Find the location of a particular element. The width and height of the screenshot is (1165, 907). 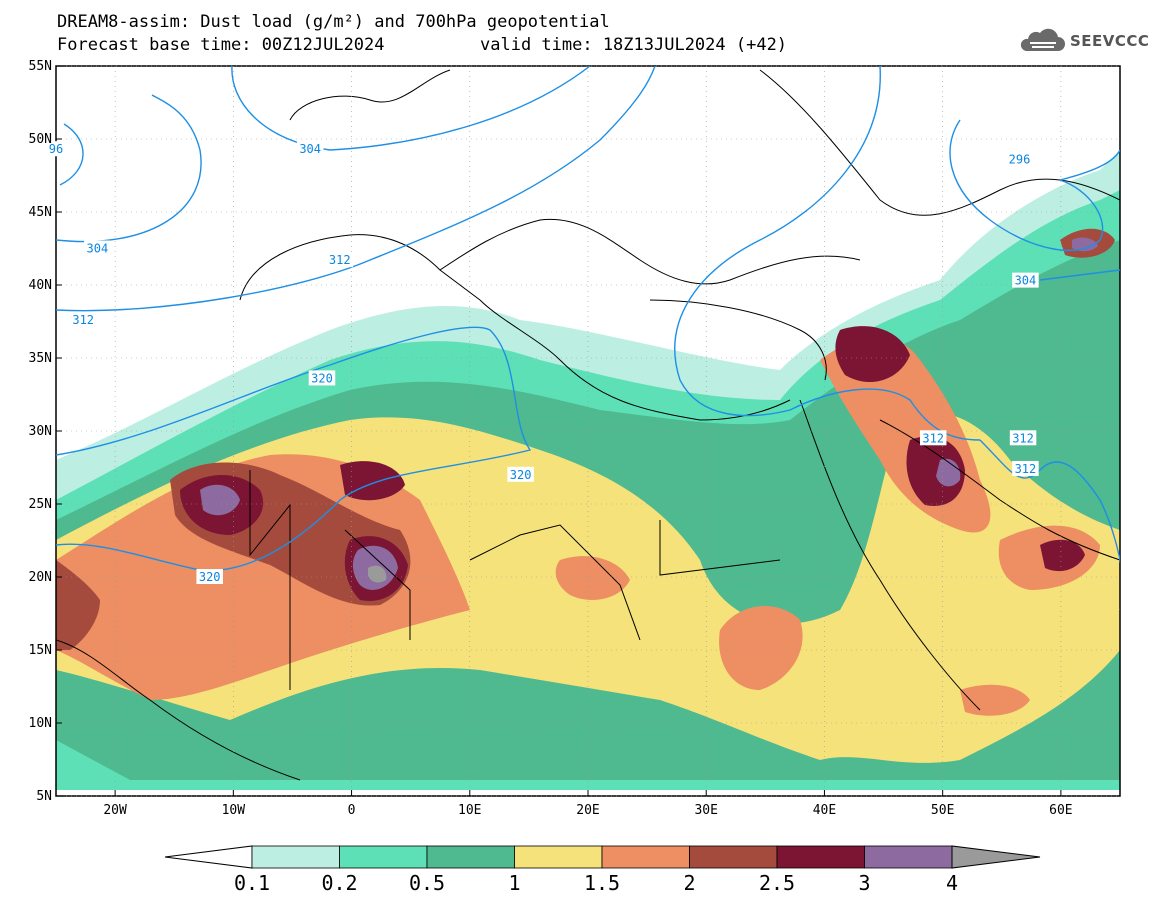

latitude-axis: 55N 50N 45N 40N 35N 30N 25N 20N 15N 10N 5N is located at coordinates (45, 431).